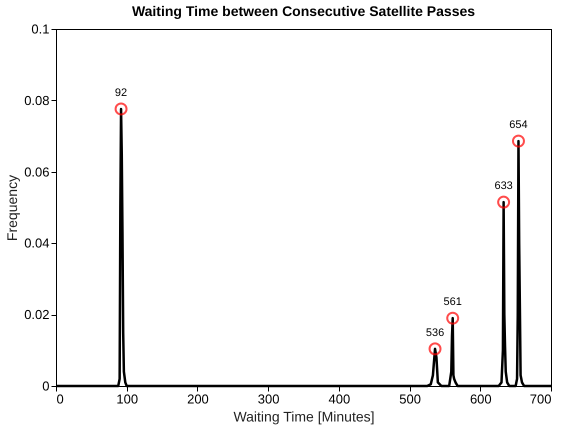 Image resolution: width=577 pixels, height=440 pixels. Describe the element at coordinates (37, 172) in the screenshot. I see `y-tick-label: 0.06` at that location.